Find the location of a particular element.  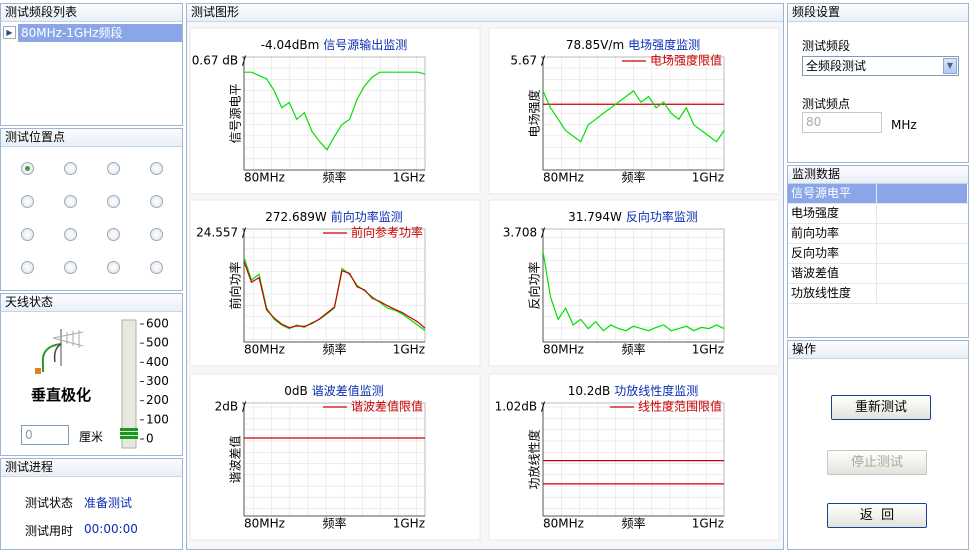

scale-tick-label: 0 is located at coordinates (150, 439).